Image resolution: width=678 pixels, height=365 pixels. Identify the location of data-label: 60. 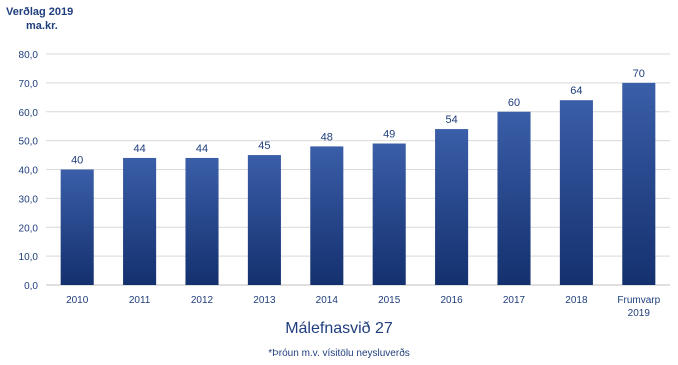
(514, 103).